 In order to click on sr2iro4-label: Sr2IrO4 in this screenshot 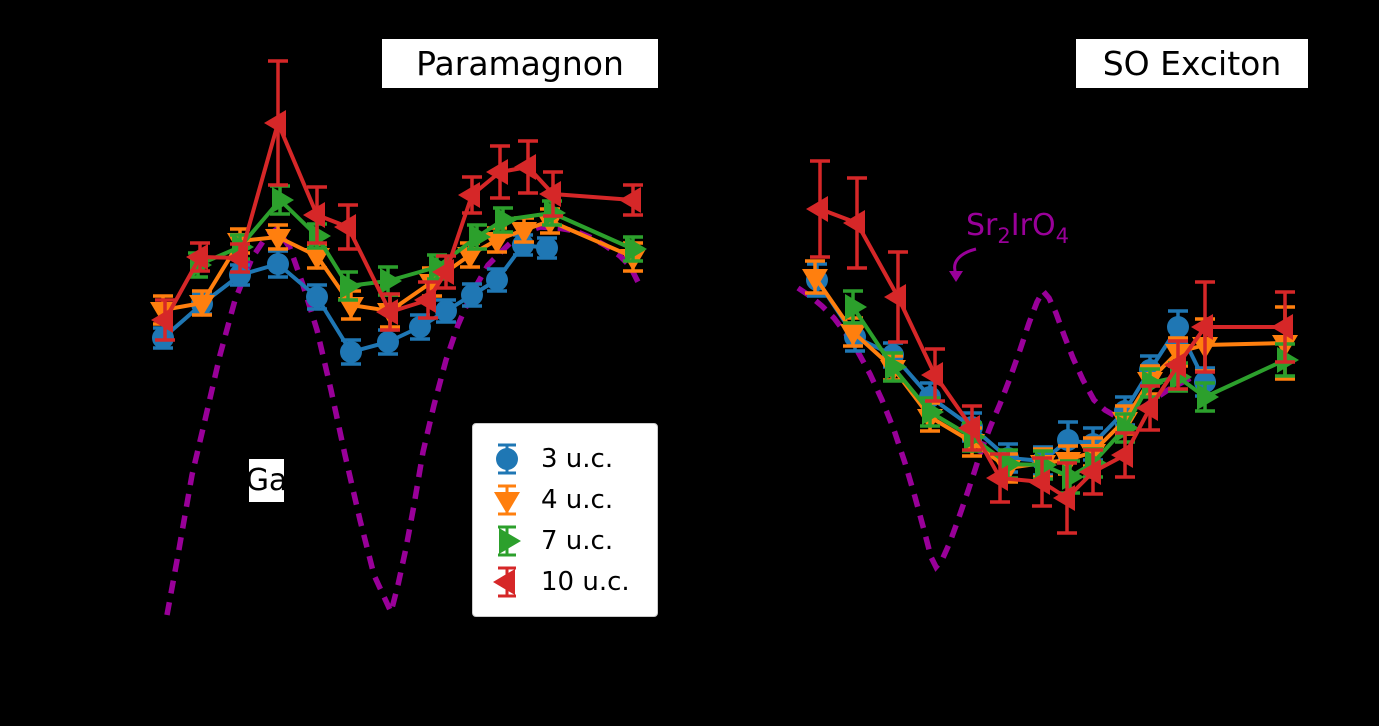, I will do `click(1017, 229)`.